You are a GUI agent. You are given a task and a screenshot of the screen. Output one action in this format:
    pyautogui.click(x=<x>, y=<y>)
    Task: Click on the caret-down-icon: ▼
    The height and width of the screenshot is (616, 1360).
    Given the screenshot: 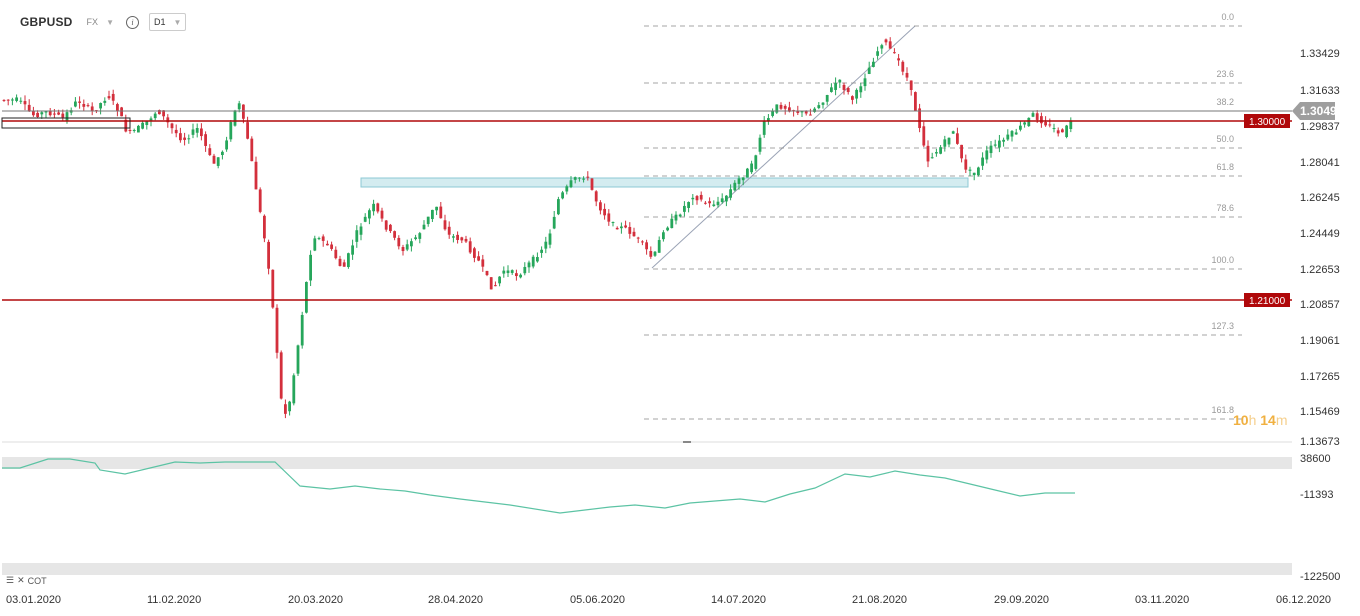 What is the action you would take?
    pyautogui.click(x=110, y=22)
    